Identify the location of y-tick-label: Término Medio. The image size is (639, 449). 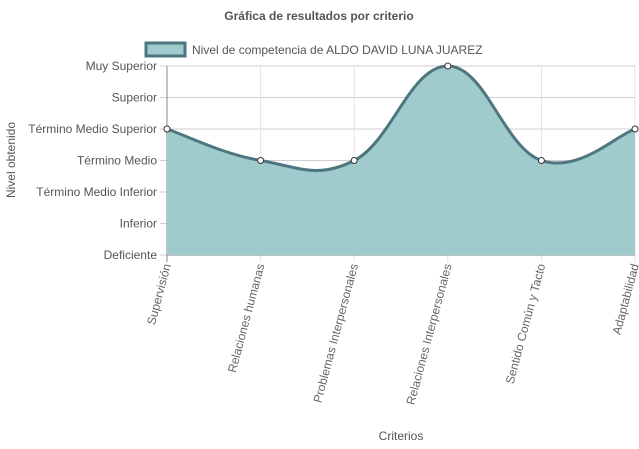
(117, 161).